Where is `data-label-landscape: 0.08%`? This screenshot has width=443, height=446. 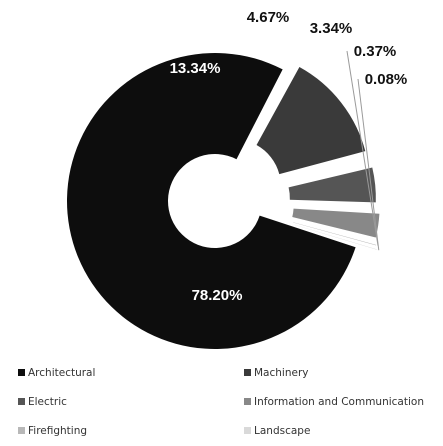 data-label-landscape: 0.08% is located at coordinates (386, 79).